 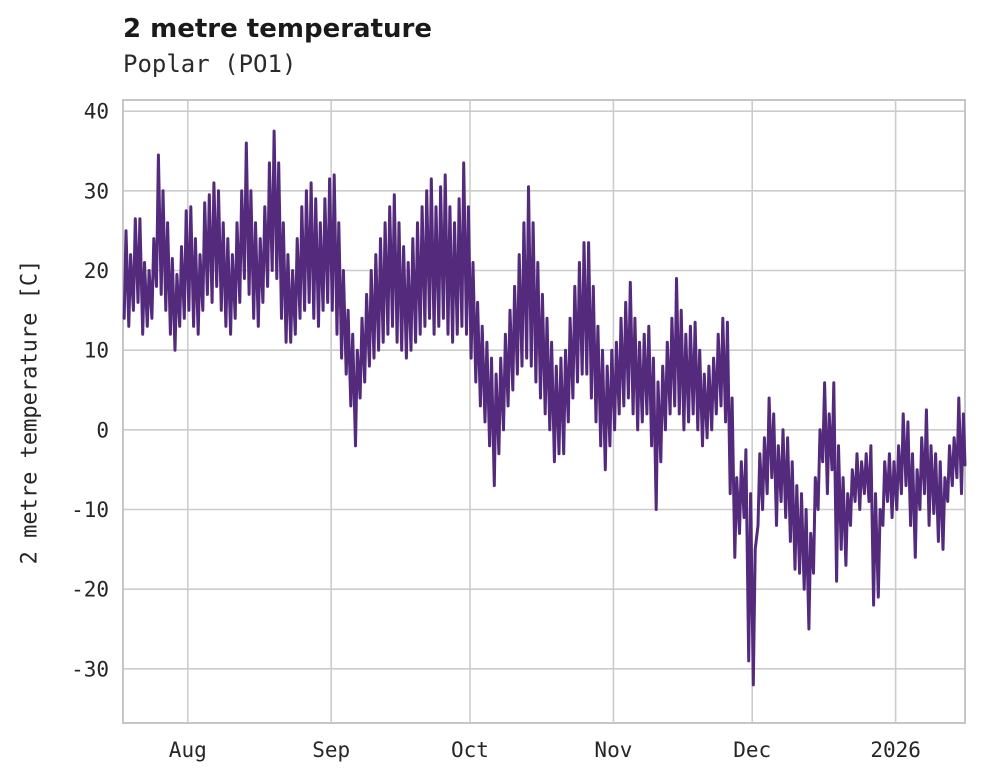 What do you see at coordinates (90, 669) in the screenshot?
I see `y-tick-label: -30` at bounding box center [90, 669].